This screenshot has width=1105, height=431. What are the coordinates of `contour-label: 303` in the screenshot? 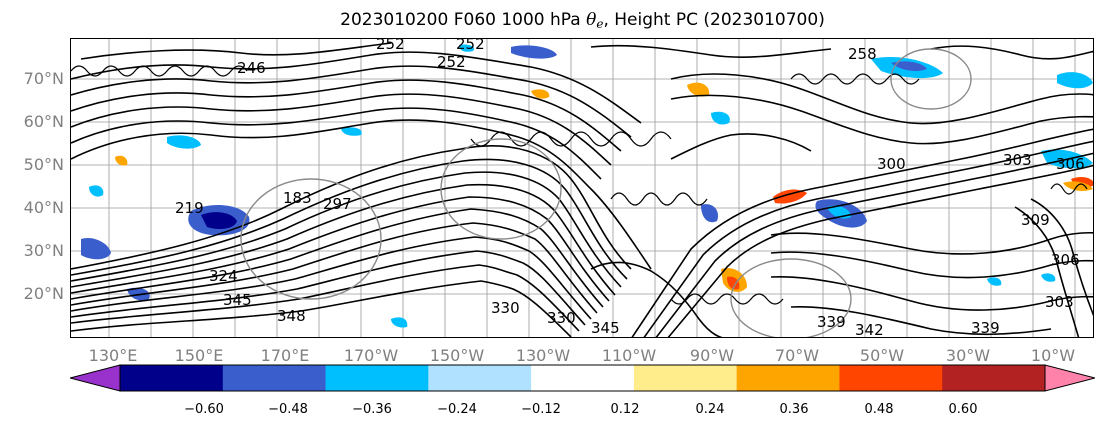 It's located at (1017, 160).